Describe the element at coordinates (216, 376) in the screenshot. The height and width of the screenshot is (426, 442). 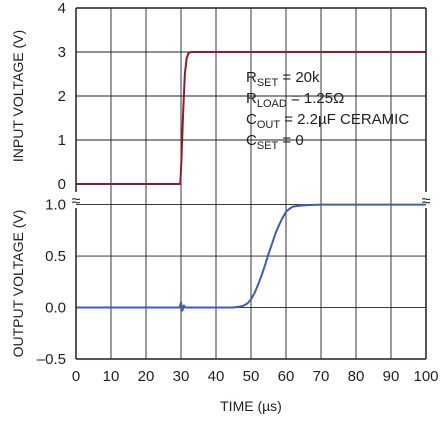
I see `x-tick-label: 40` at that location.